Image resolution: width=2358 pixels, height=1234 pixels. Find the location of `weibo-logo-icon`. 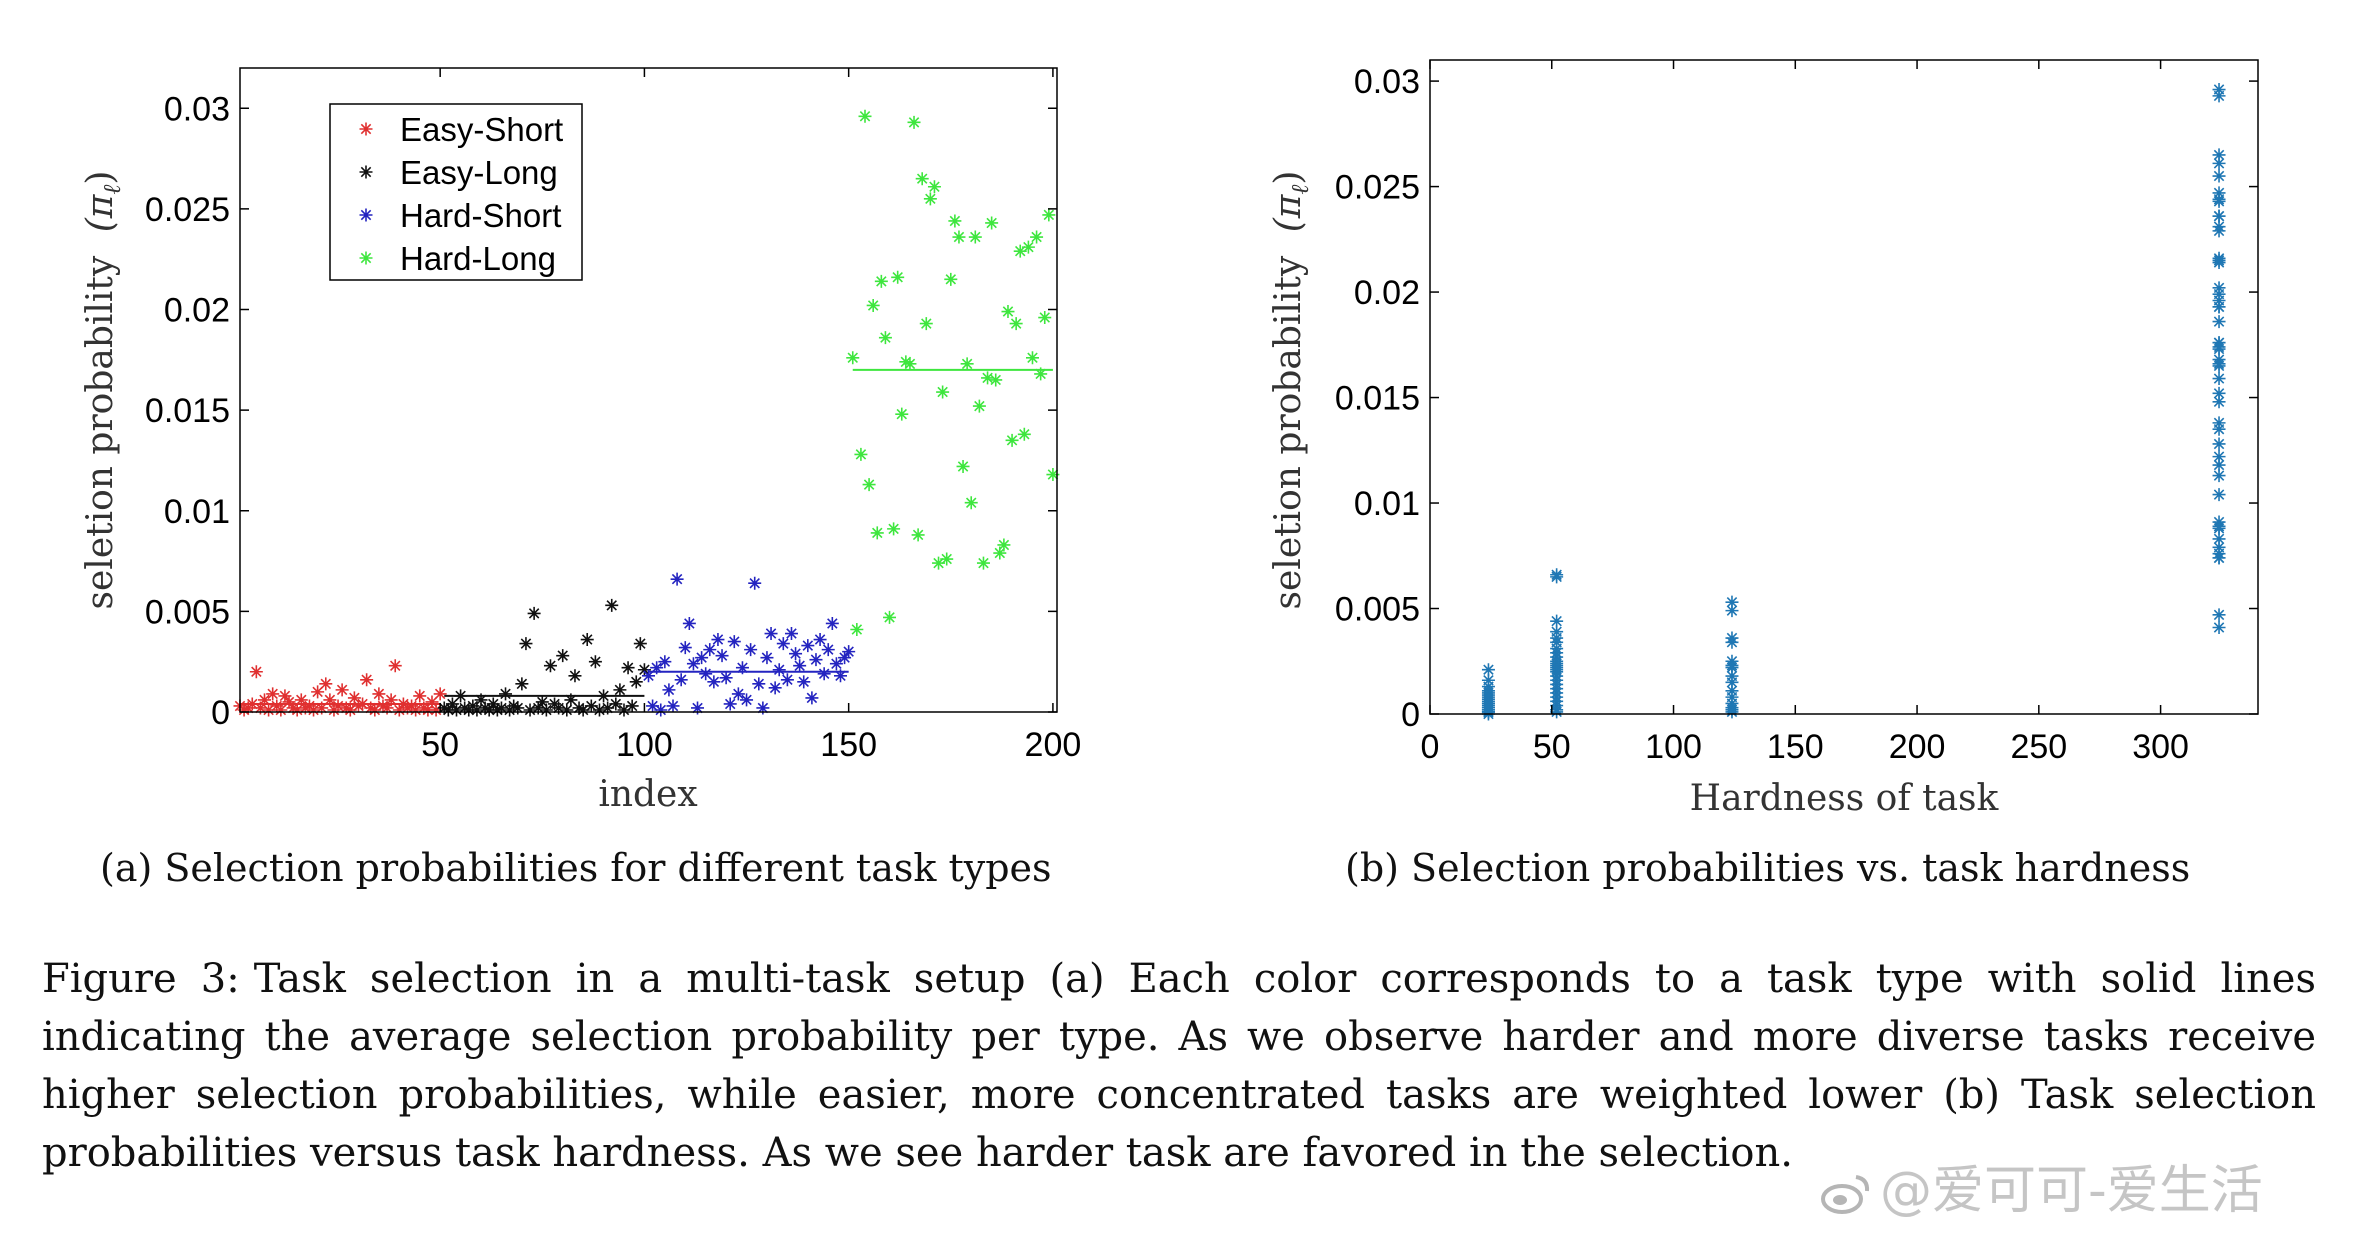

weibo-logo-icon is located at coordinates (1845, 1194).